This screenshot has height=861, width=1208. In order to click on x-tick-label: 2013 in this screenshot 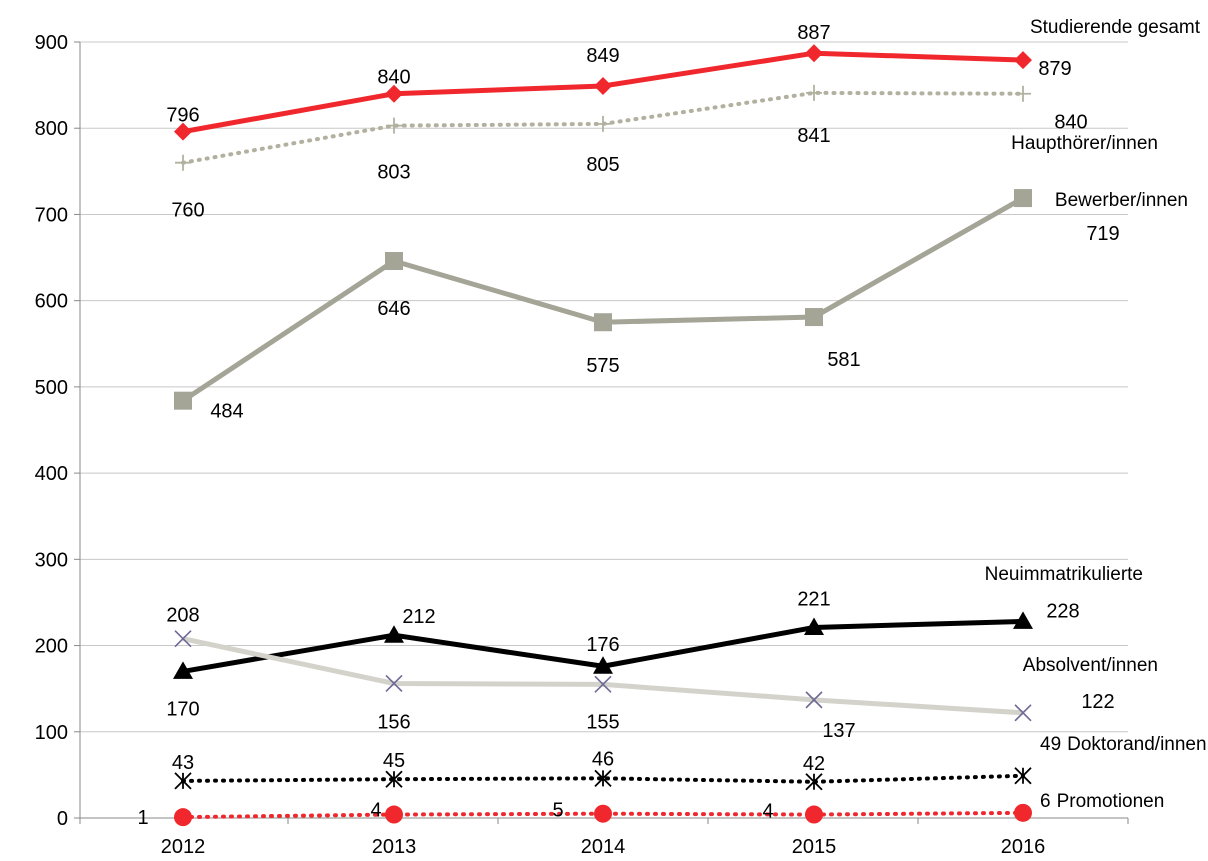, I will do `click(394, 847)`.